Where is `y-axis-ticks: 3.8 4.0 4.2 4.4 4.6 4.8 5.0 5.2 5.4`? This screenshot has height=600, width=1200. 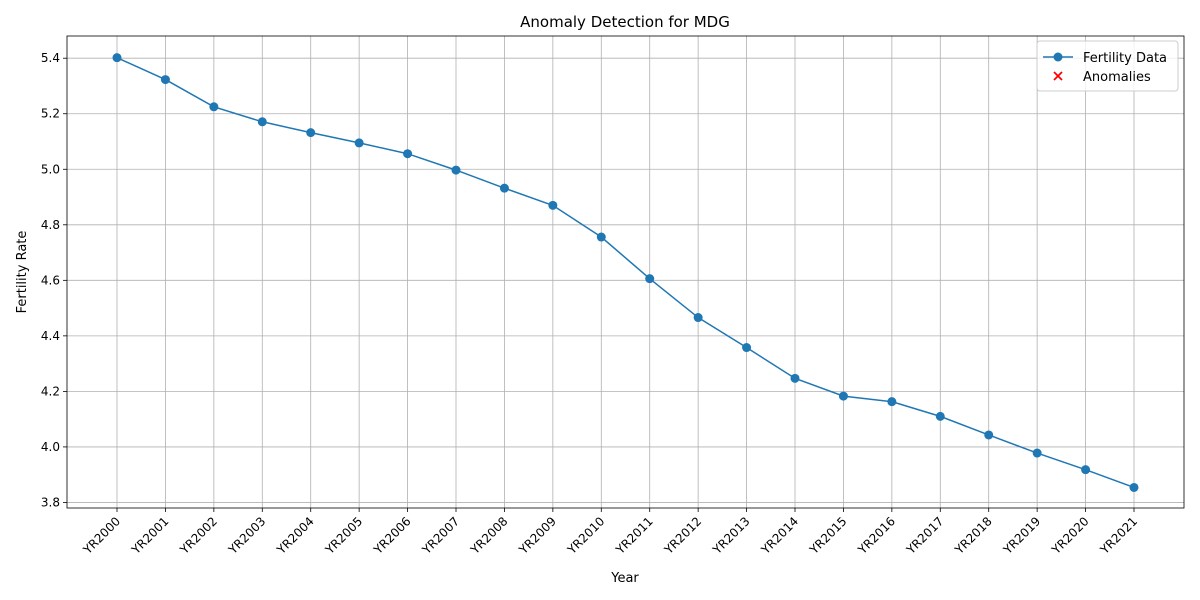
y-axis-ticks: 3.8 4.0 4.2 4.4 4.6 4.8 5.0 5.2 5.4 is located at coordinates (54, 280).